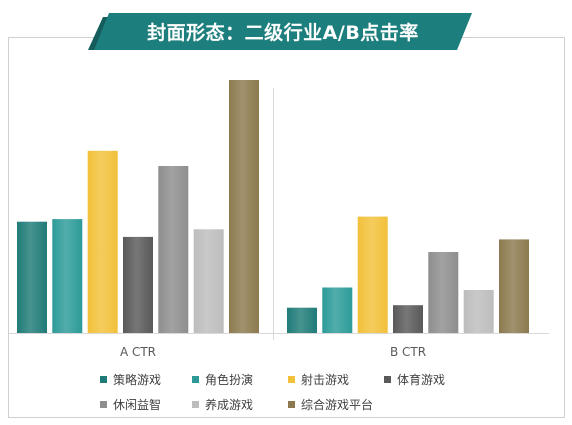 The height and width of the screenshot is (425, 572). What do you see at coordinates (137, 380) in the screenshot?
I see `legend-label: 策略游戏` at bounding box center [137, 380].